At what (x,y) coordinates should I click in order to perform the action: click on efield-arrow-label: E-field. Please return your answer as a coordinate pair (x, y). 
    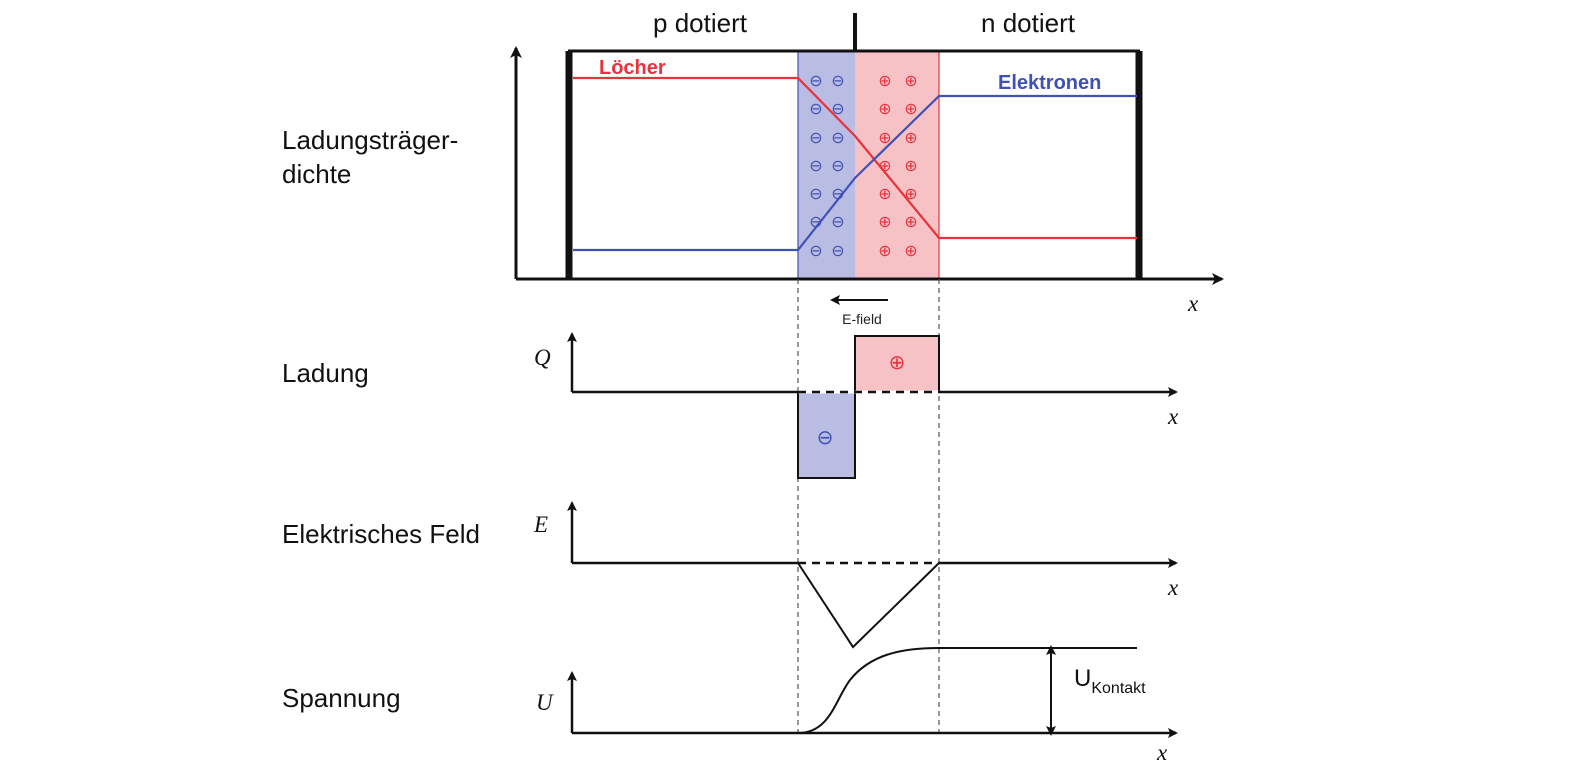
    Looking at the image, I should click on (862, 319).